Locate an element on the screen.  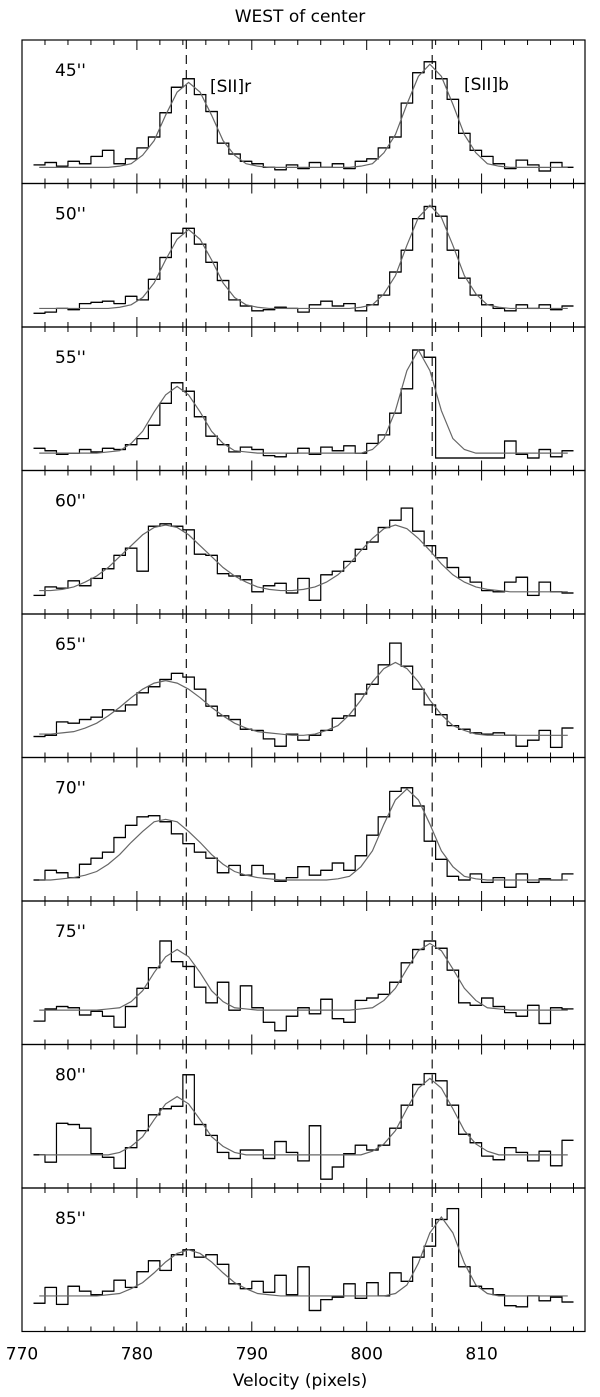
panel-label: 50'' is located at coordinates (70, 215).